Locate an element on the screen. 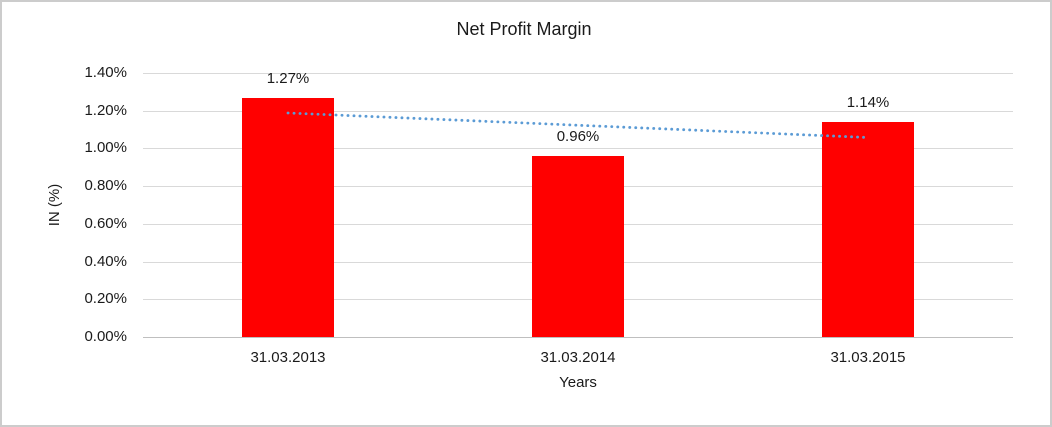  chart-title: Net Profit Margin is located at coordinates (524, 29).